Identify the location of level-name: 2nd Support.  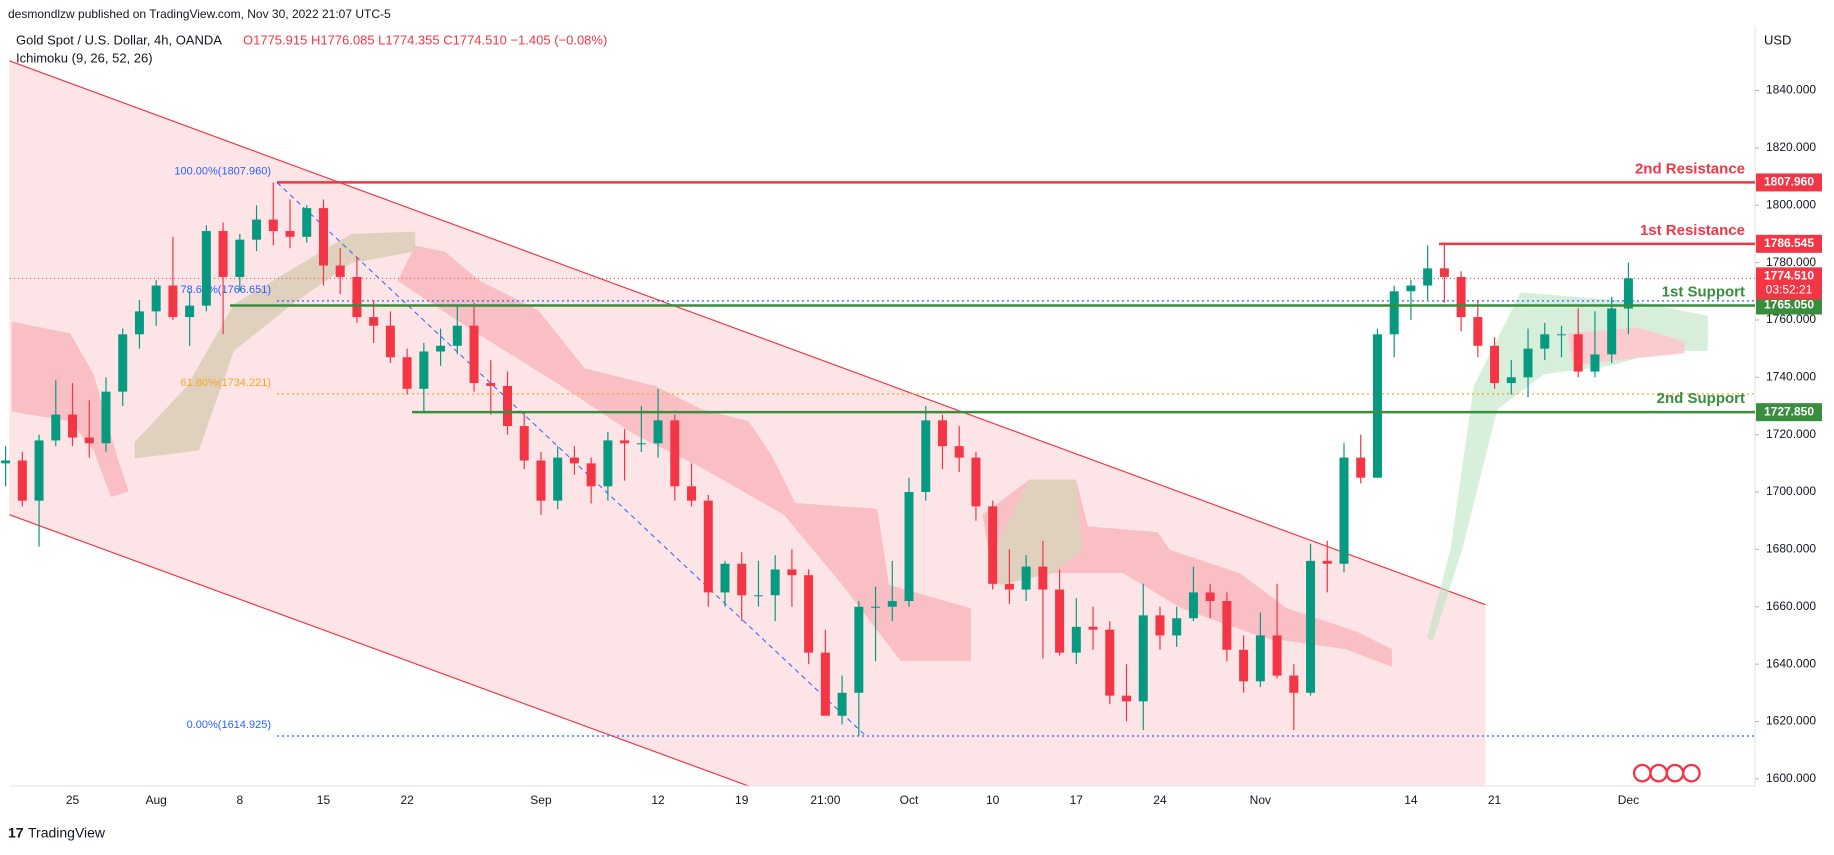
(1701, 398).